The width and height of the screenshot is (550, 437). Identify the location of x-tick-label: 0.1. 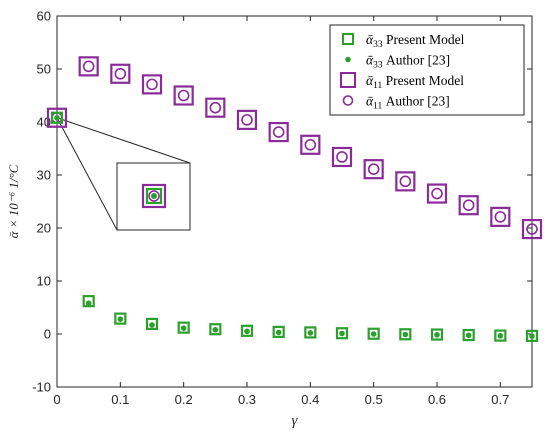
(120, 399).